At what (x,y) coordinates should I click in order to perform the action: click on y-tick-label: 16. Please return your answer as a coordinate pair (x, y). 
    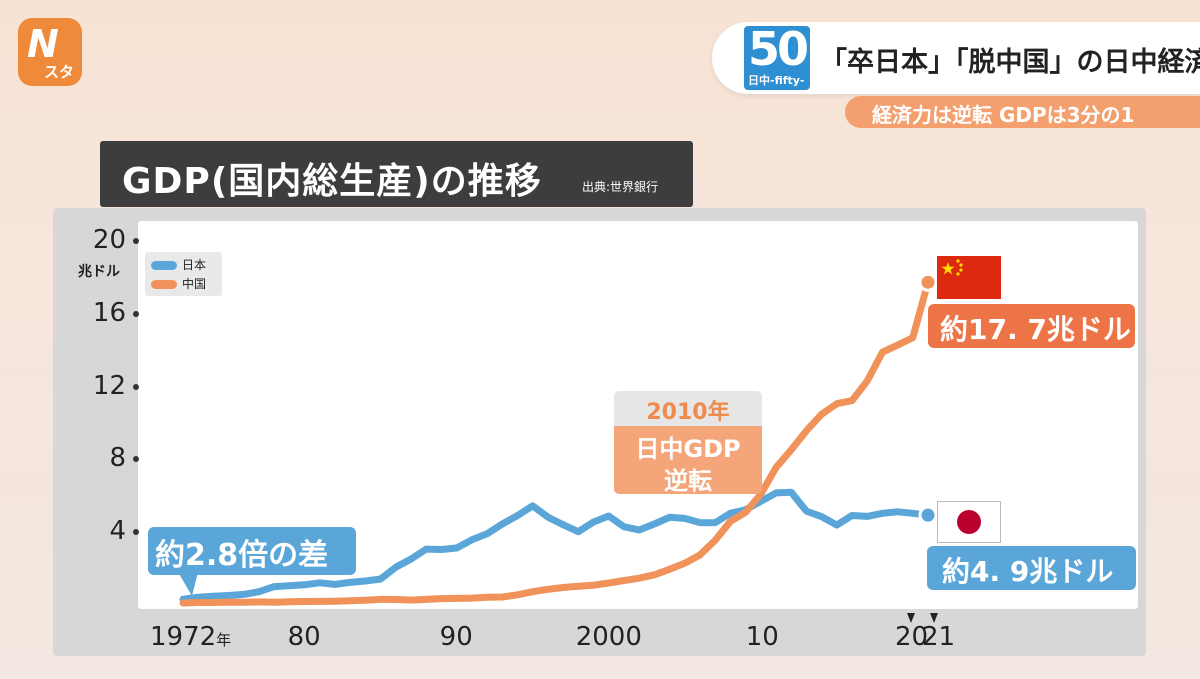
    Looking at the image, I should click on (109, 312).